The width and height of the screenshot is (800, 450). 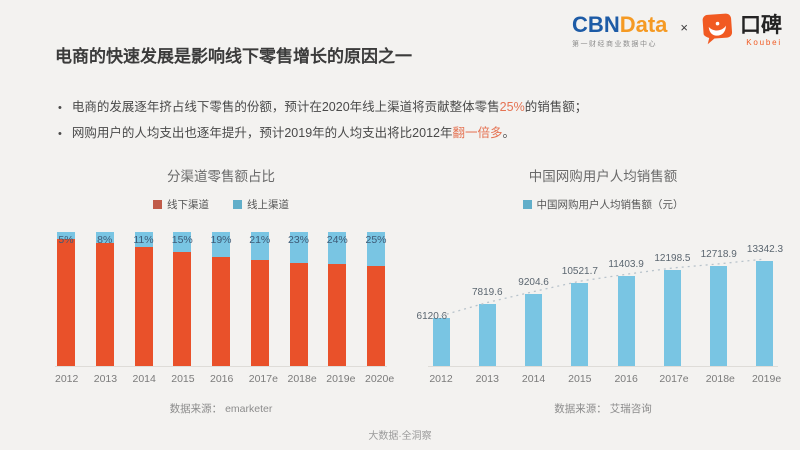 I want to click on legend-item-online: 线上渠道, so click(x=261, y=204).